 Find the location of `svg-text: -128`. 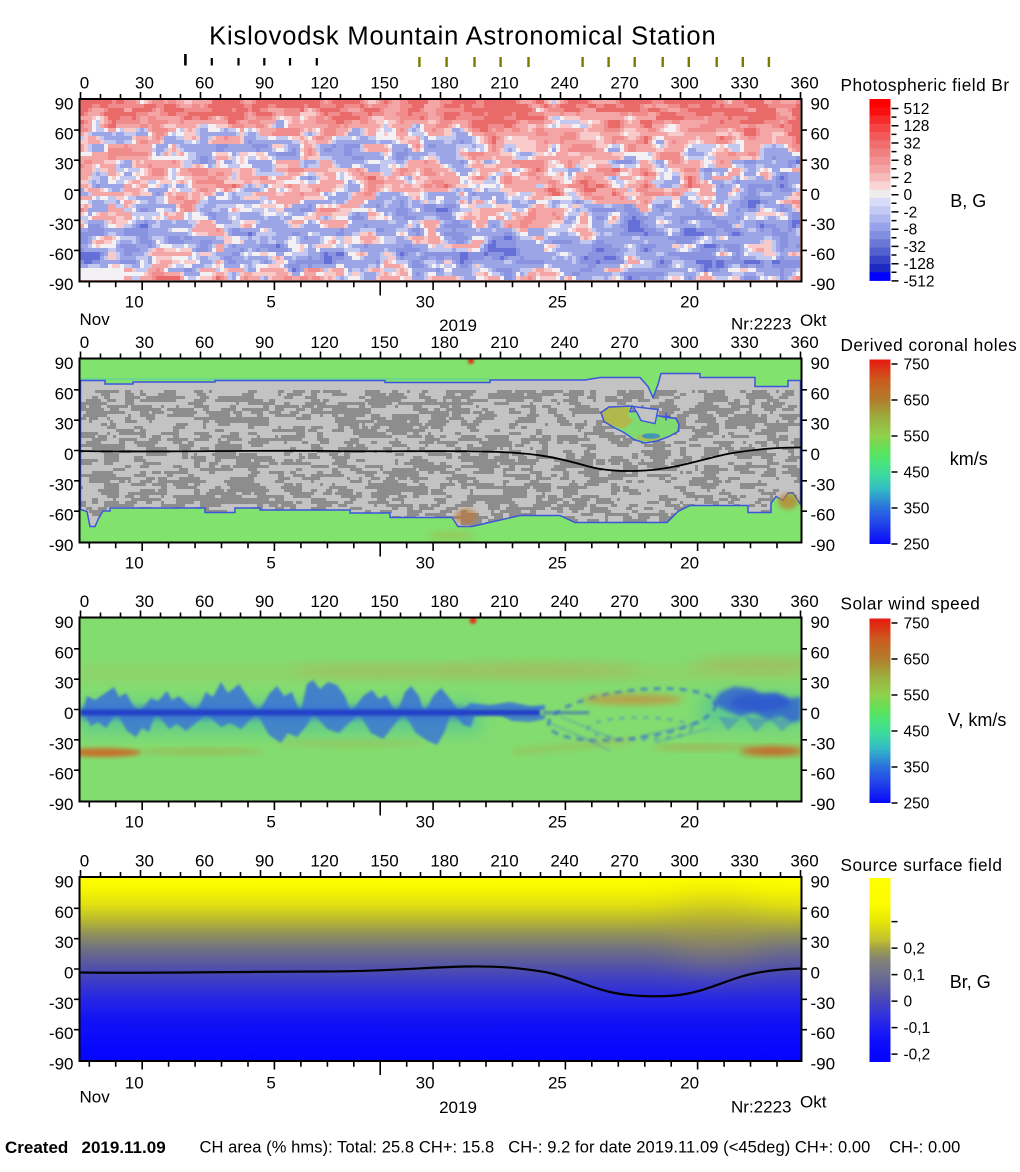

svg-text: -128 is located at coordinates (919, 264).